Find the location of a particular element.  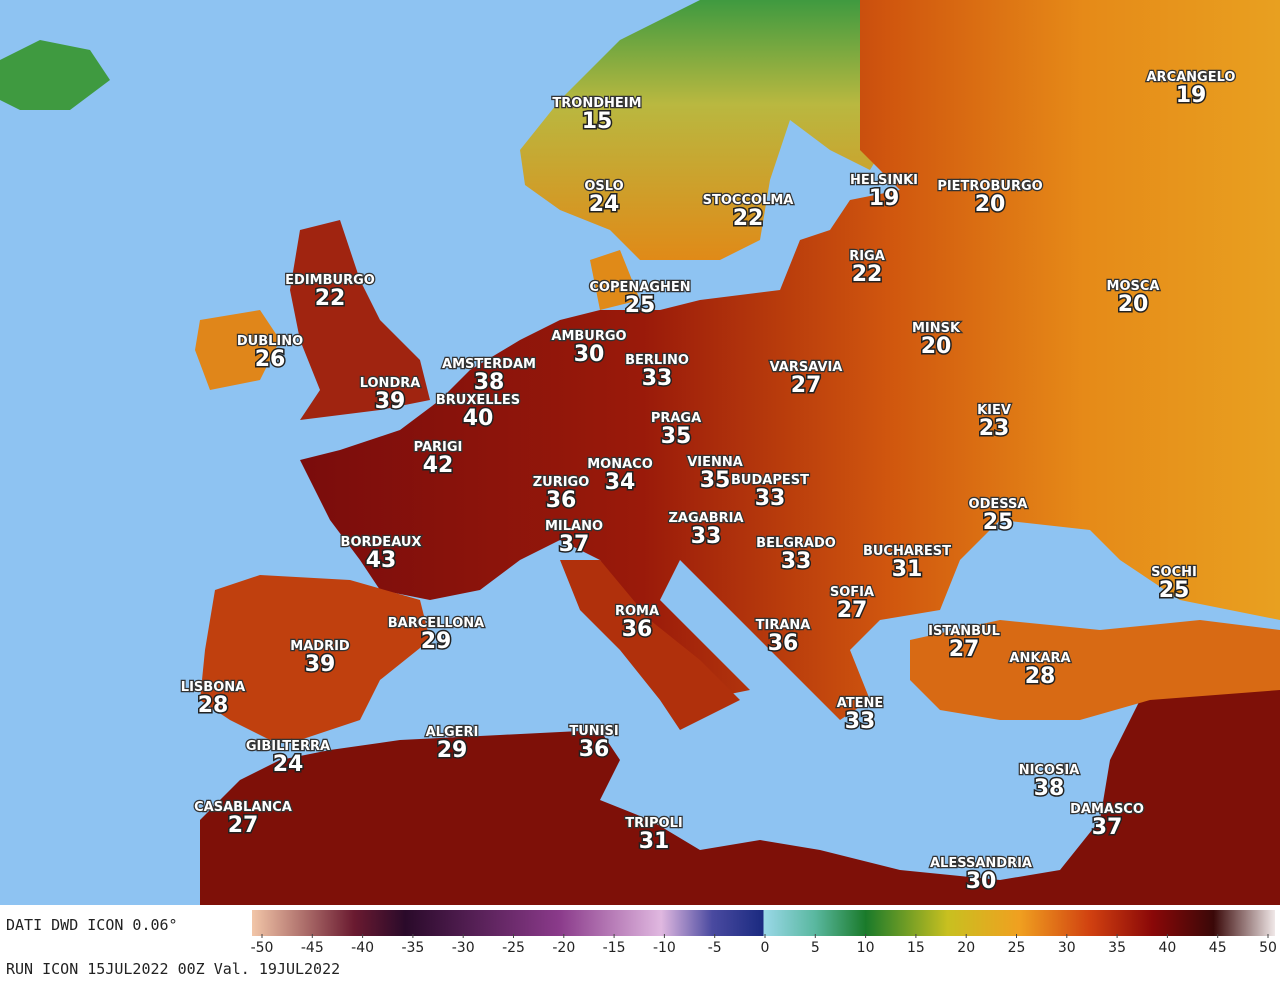

city-name: BUCHAREST is located at coordinates (907, 551).